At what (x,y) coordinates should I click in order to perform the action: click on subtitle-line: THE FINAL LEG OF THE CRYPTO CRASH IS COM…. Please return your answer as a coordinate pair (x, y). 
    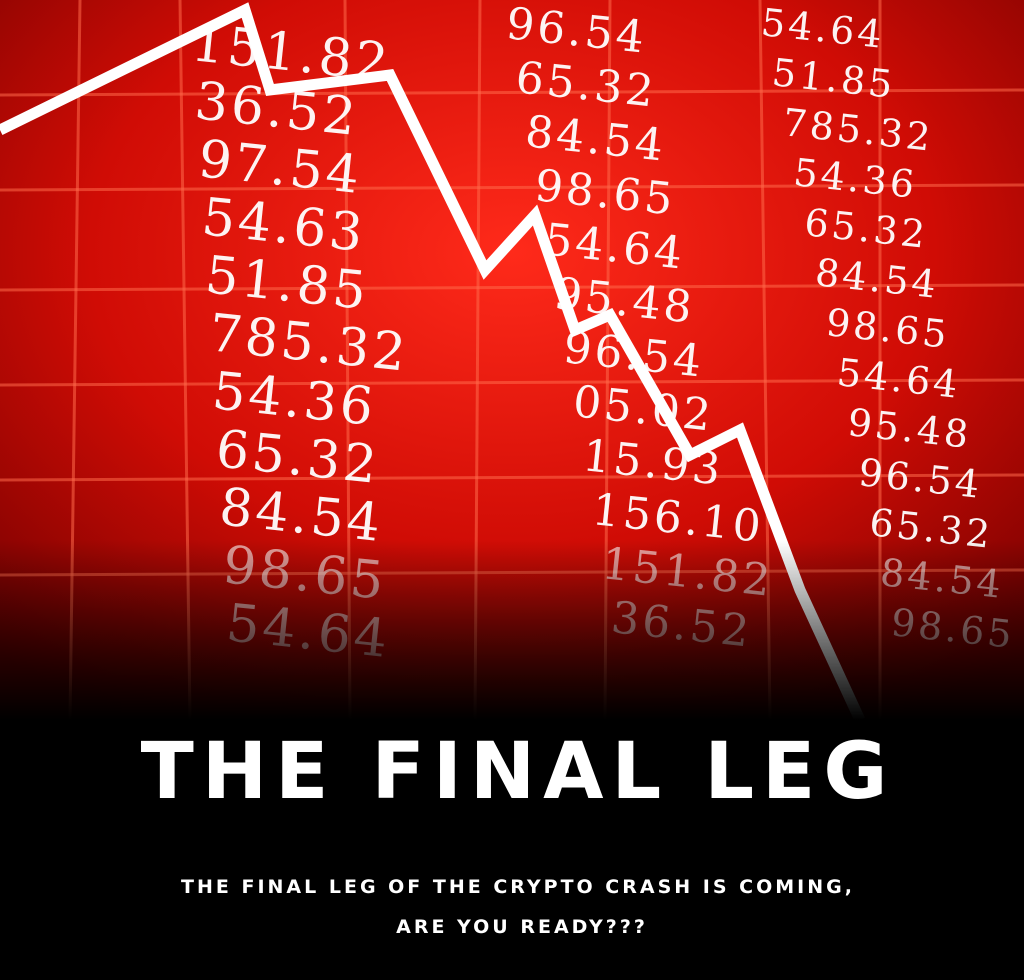
    Looking at the image, I should click on (518, 887).